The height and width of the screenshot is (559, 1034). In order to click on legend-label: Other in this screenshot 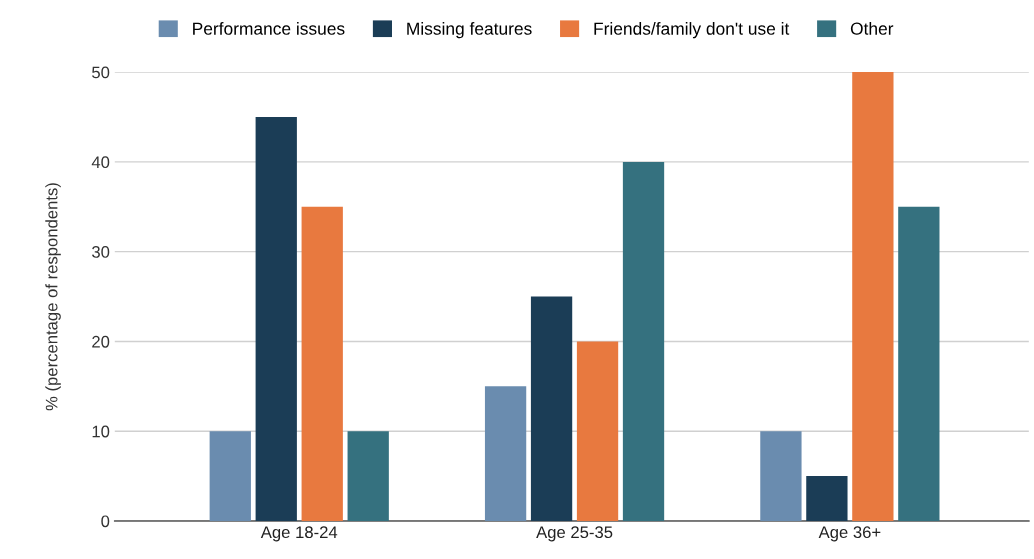, I will do `click(872, 28)`.